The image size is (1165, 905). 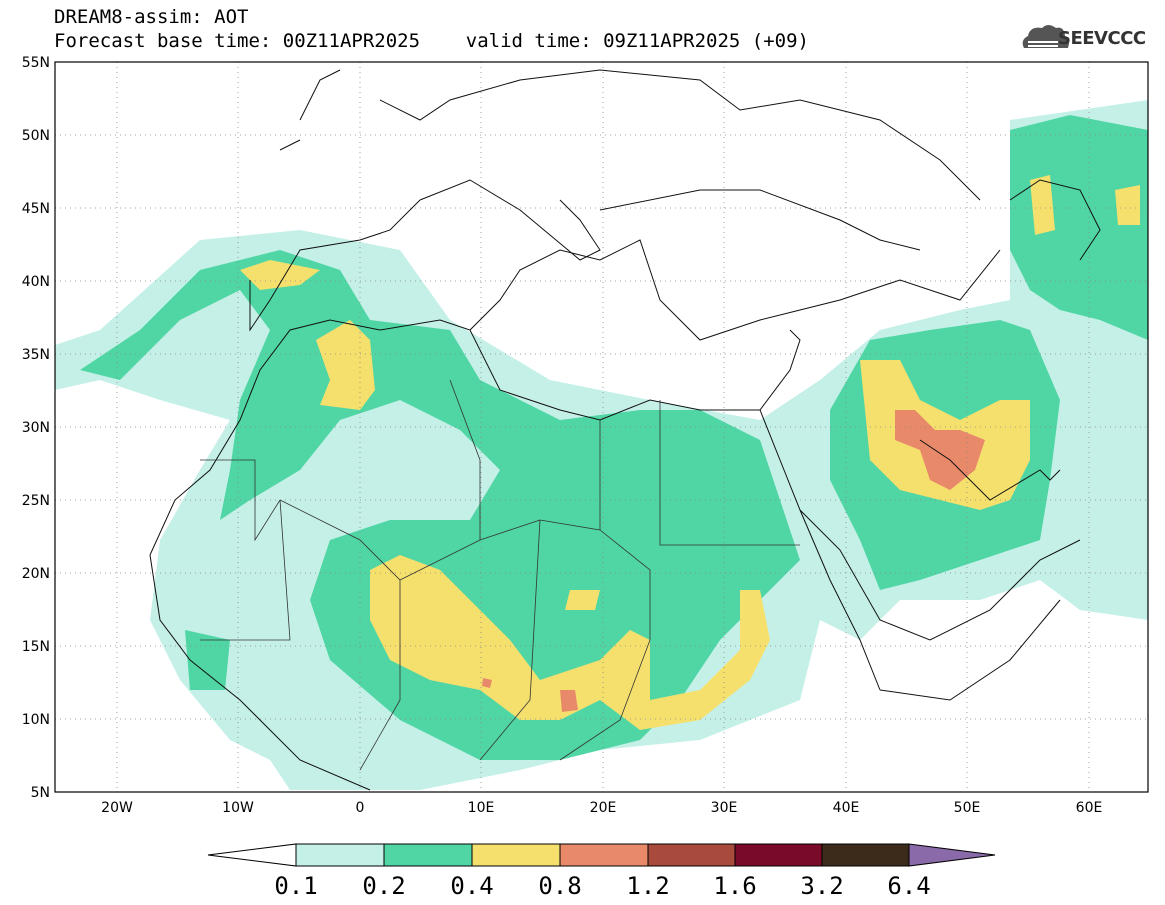 I want to click on lat-tick: 40N, so click(x=36, y=282).